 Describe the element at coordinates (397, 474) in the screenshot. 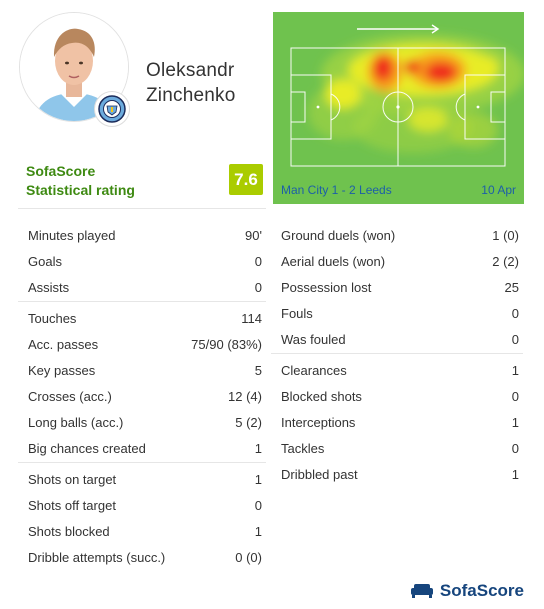

I see `stat-row: Dribbled past 1` at that location.